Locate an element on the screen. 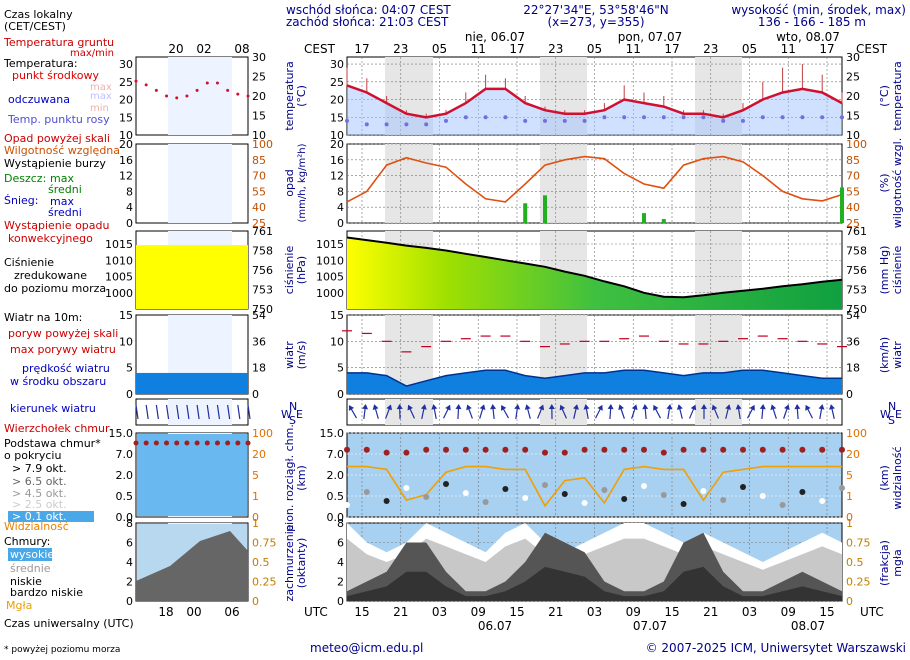  y-tick-right: 0.75 is located at coordinates (858, 543).